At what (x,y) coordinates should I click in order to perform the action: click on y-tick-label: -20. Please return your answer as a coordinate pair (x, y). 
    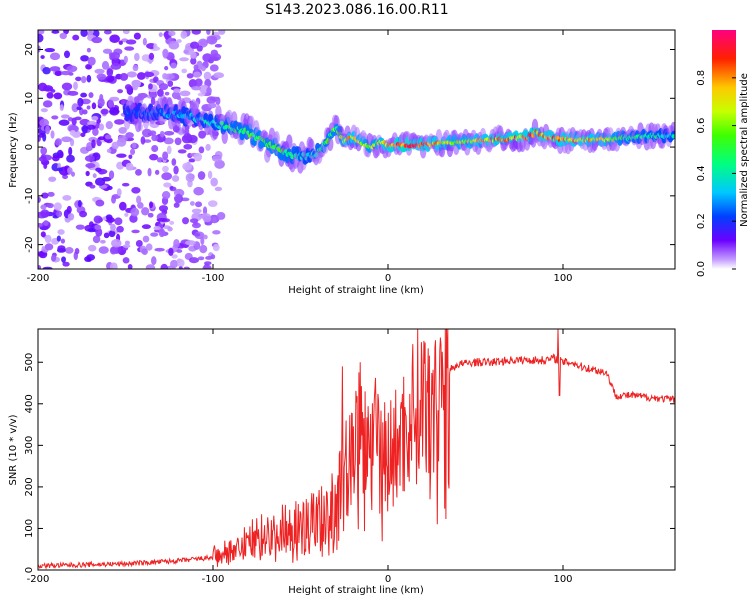
    Looking at the image, I should click on (29, 244).